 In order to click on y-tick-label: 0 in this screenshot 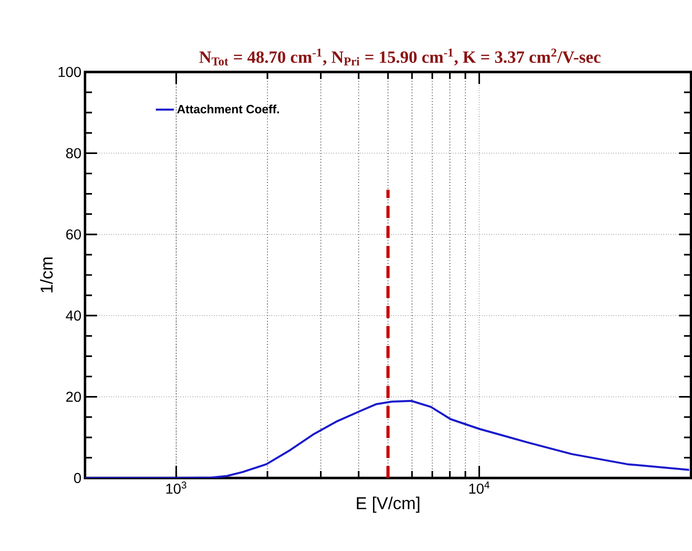, I will do `click(77, 478)`.